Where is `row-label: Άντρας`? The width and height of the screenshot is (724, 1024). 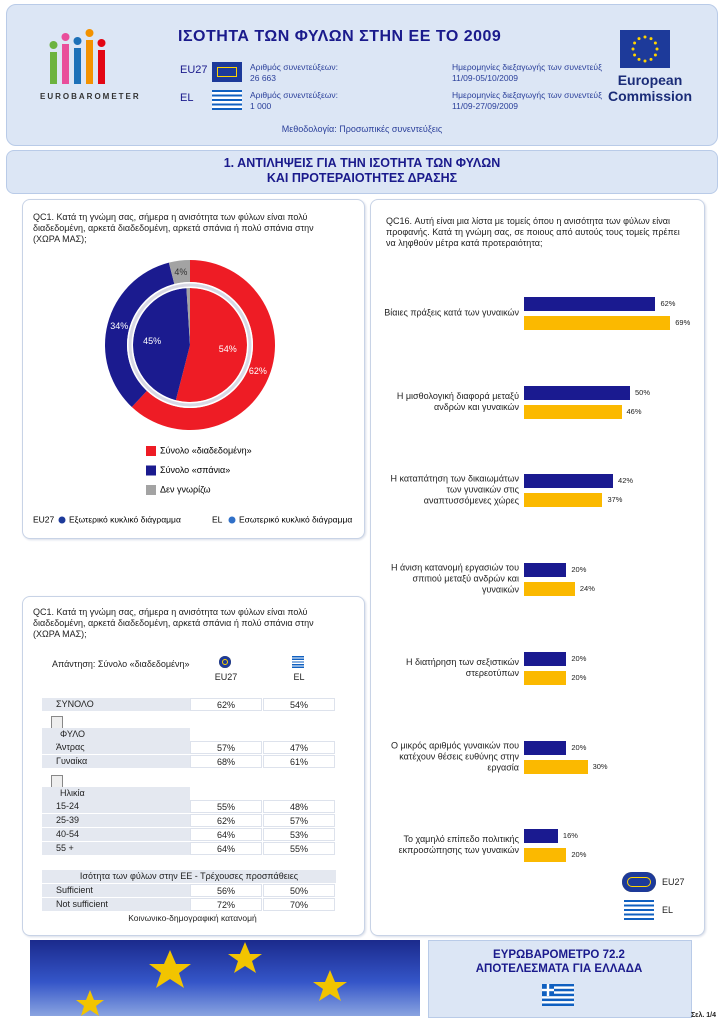 row-label: Άντρας is located at coordinates (116, 747).